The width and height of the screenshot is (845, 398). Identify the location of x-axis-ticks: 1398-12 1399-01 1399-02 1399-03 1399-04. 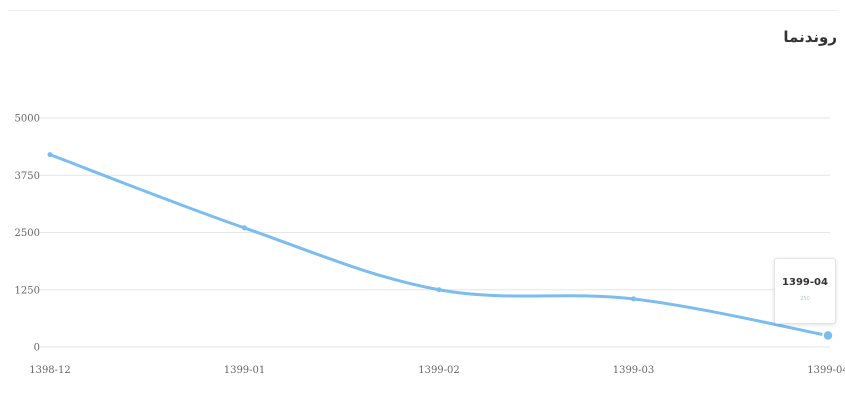
(437, 370).